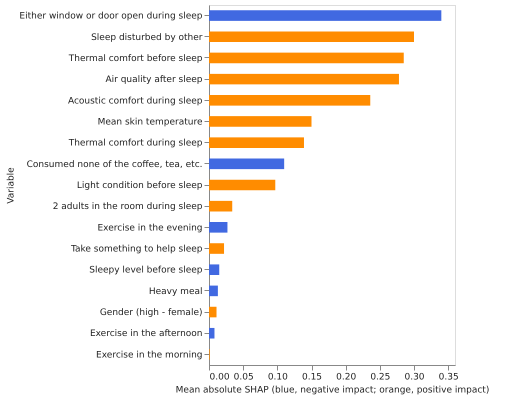 The image size is (529, 405). What do you see at coordinates (135, 143) in the screenshot?
I see `y-tick-label: Thermal comfort during sleep` at bounding box center [135, 143].